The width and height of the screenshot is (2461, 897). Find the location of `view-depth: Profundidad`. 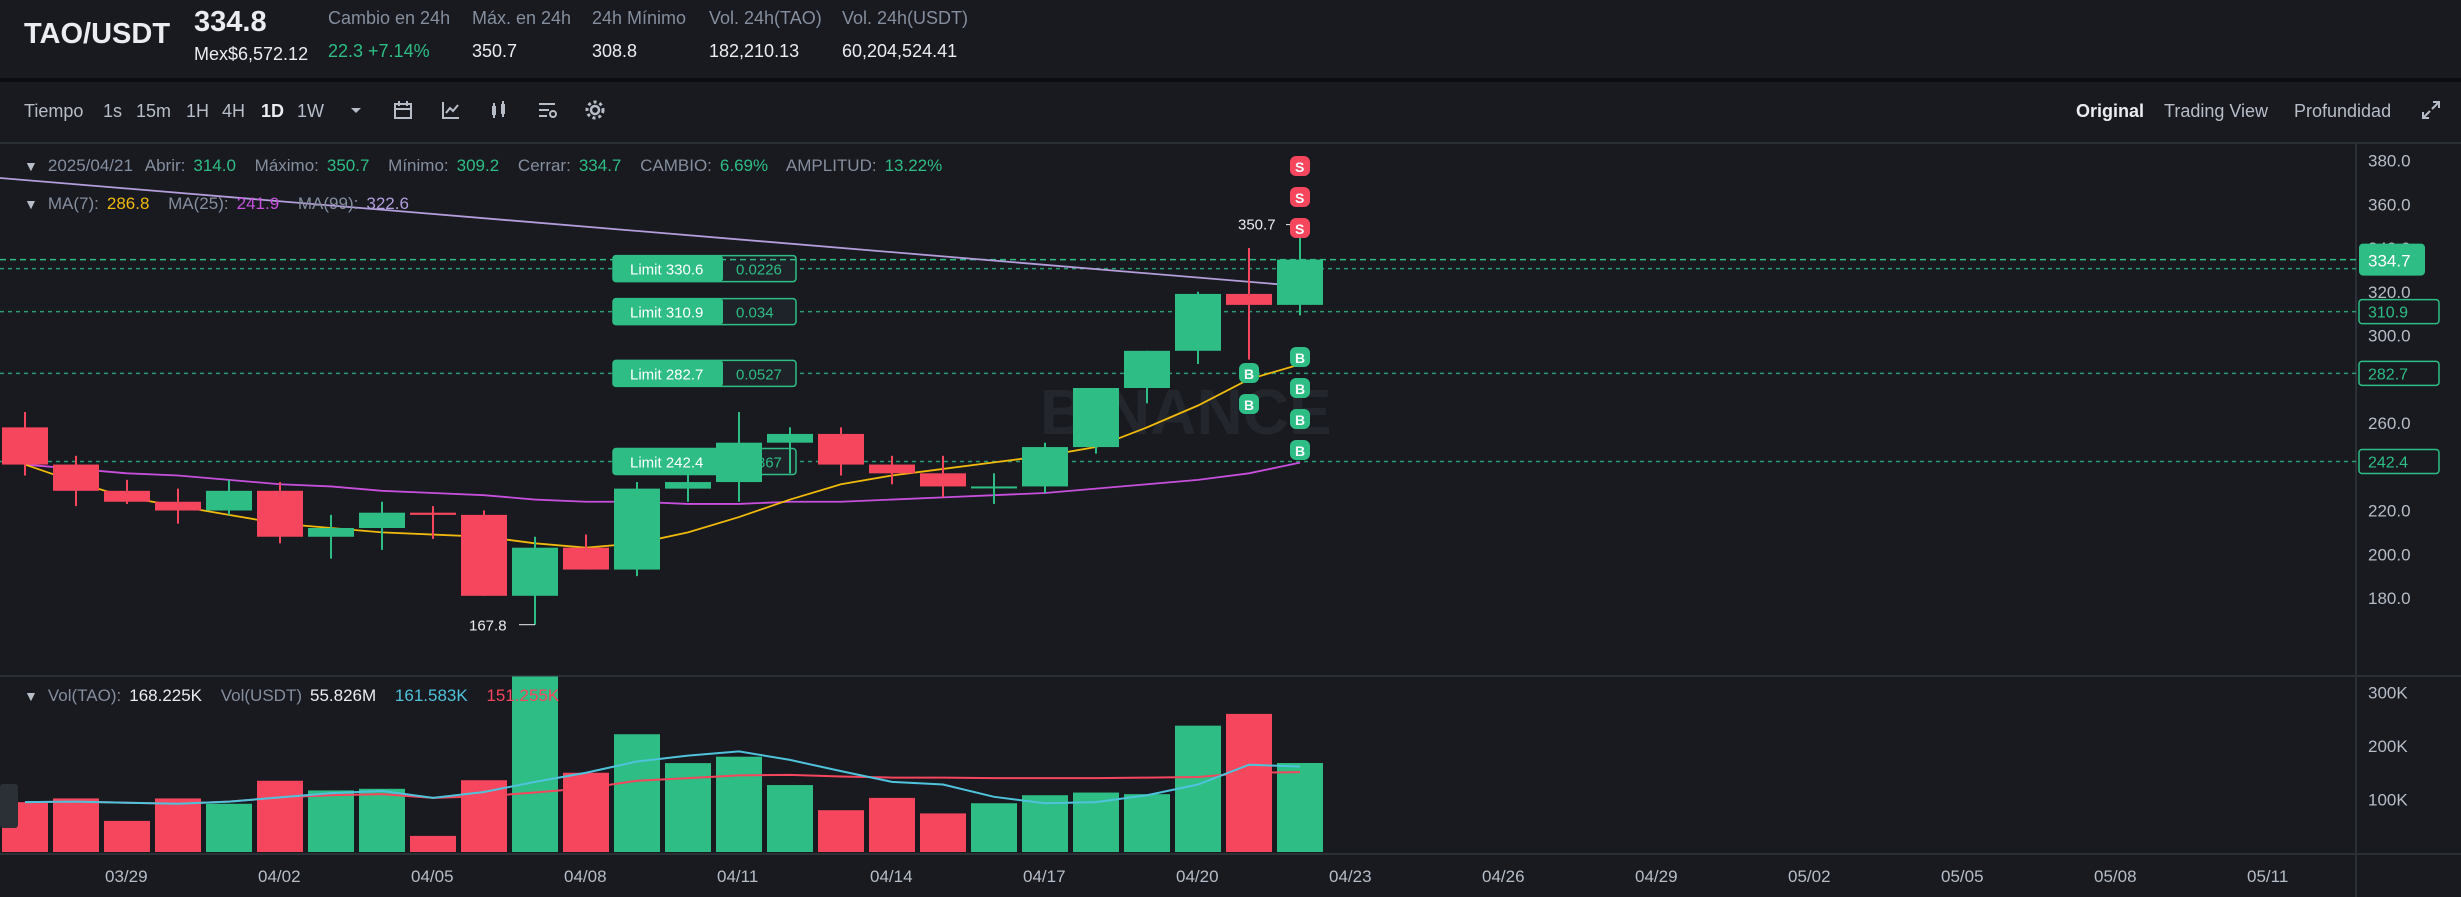

view-depth: Profundidad is located at coordinates (2343, 111).